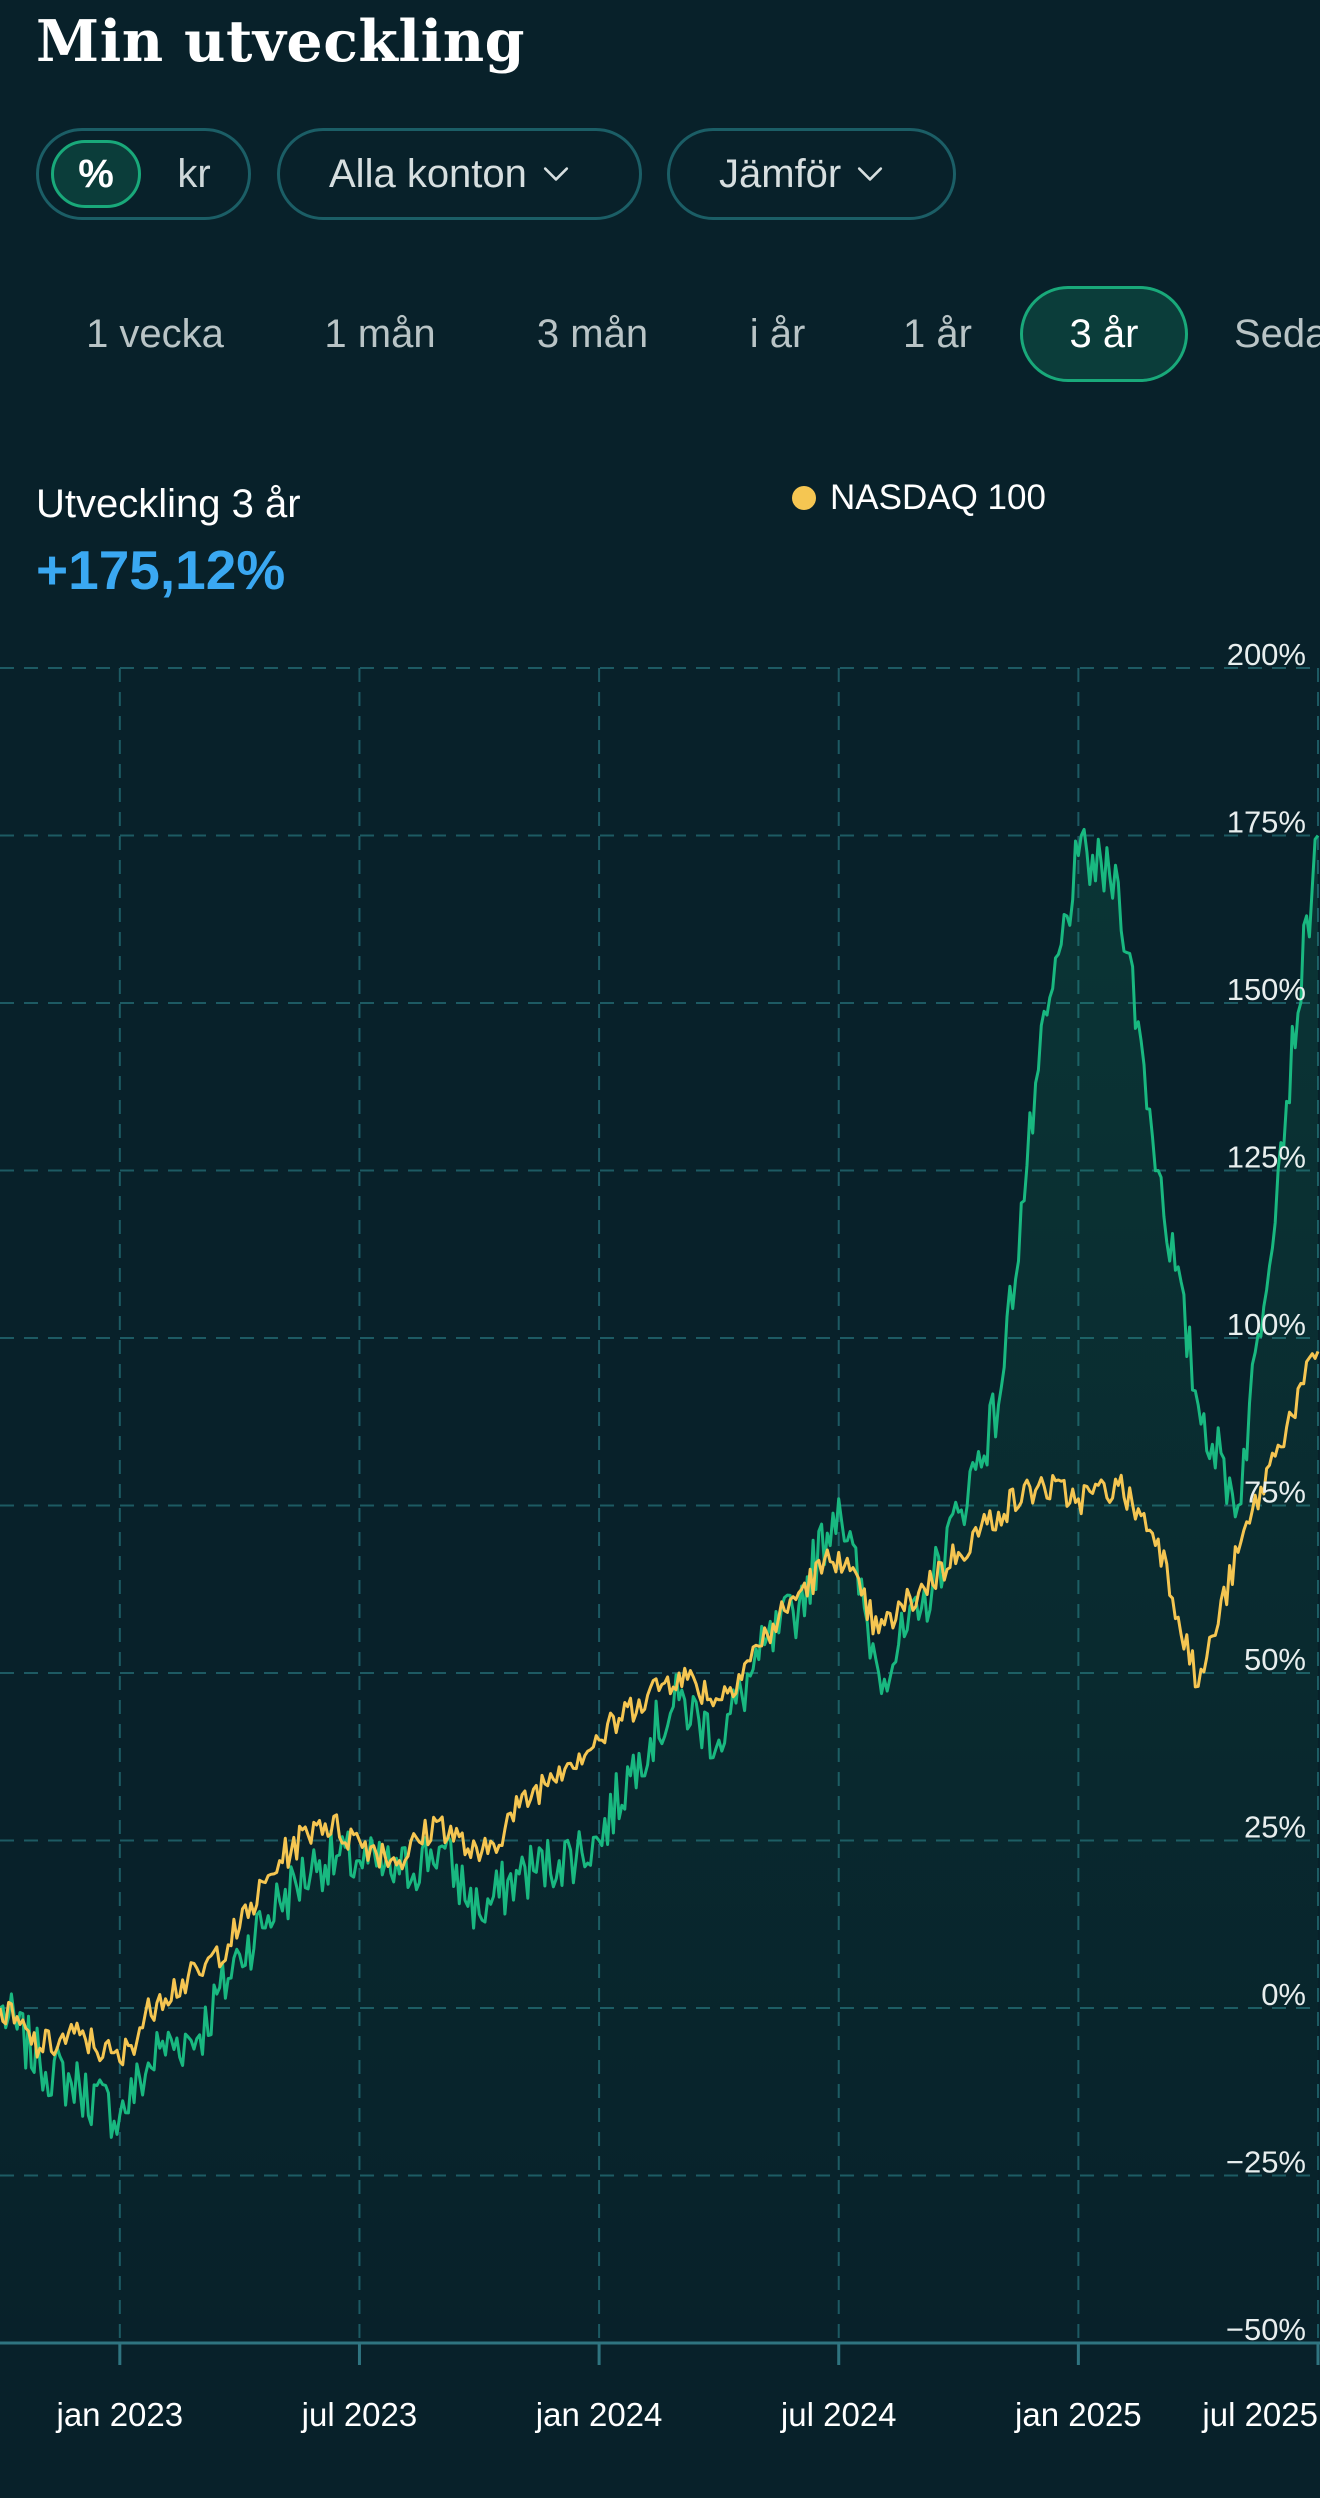 Image resolution: width=1320 pixels, height=2498 pixels. Describe the element at coordinates (380, 333) in the screenshot. I see `period-1-month: 1 mån` at that location.